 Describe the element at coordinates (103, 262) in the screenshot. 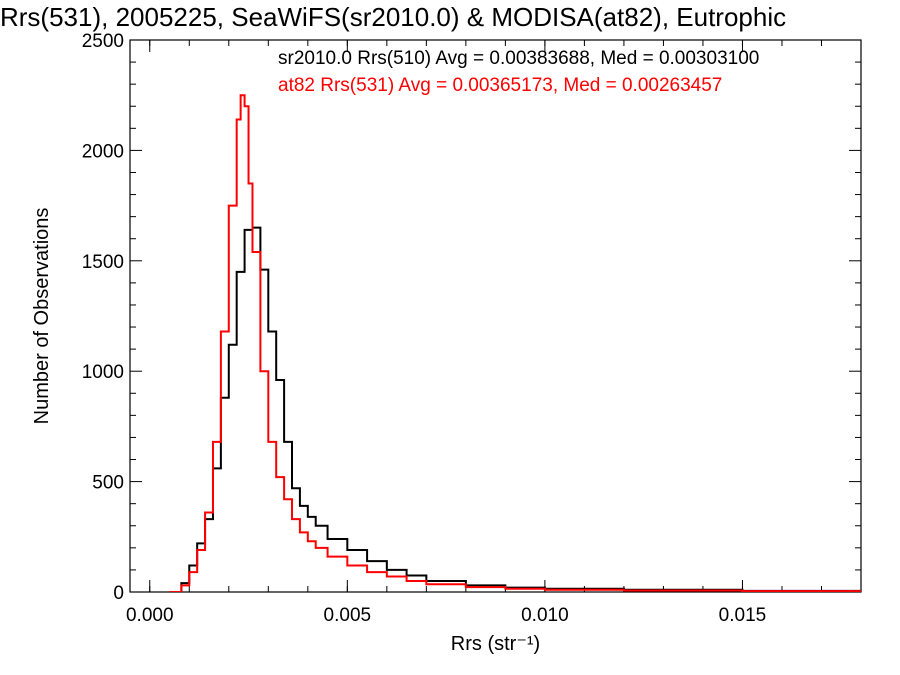

I see `y-tick-label: 1500` at that location.